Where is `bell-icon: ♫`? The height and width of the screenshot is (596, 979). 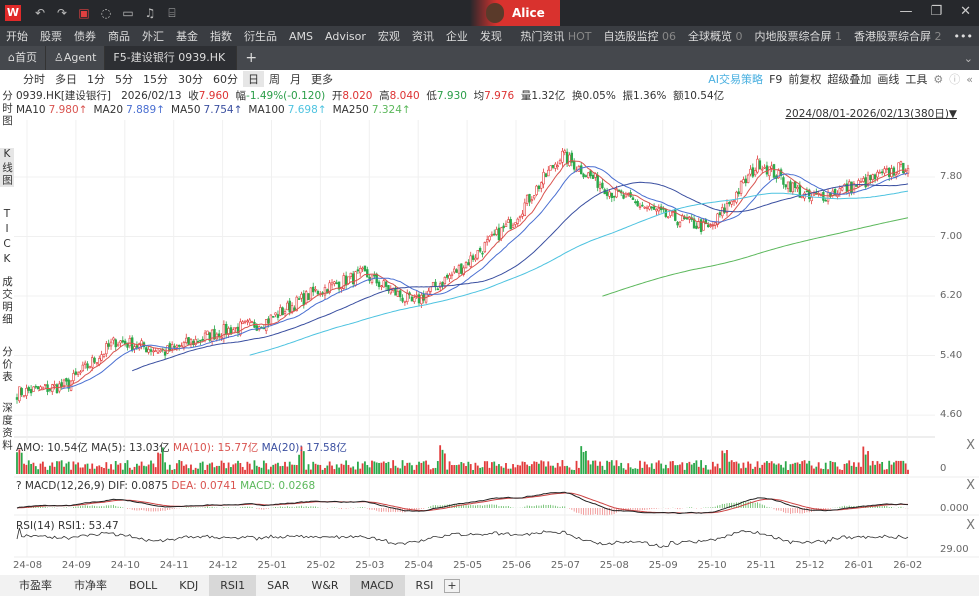
bell-icon: ♫ is located at coordinates (150, 13).